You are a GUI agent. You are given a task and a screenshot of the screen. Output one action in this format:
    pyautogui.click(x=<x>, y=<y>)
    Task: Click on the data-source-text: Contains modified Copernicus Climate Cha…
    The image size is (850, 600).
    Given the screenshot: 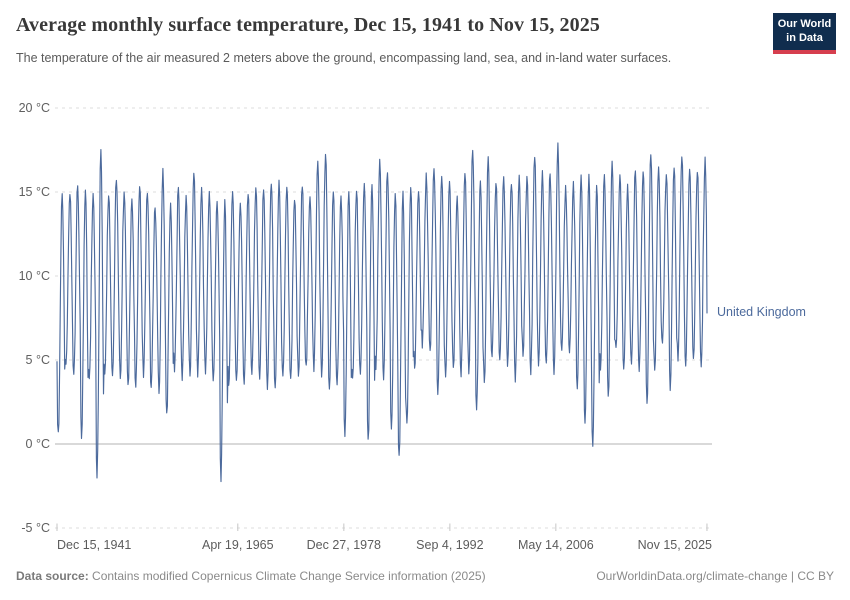 What is the action you would take?
    pyautogui.click(x=287, y=576)
    